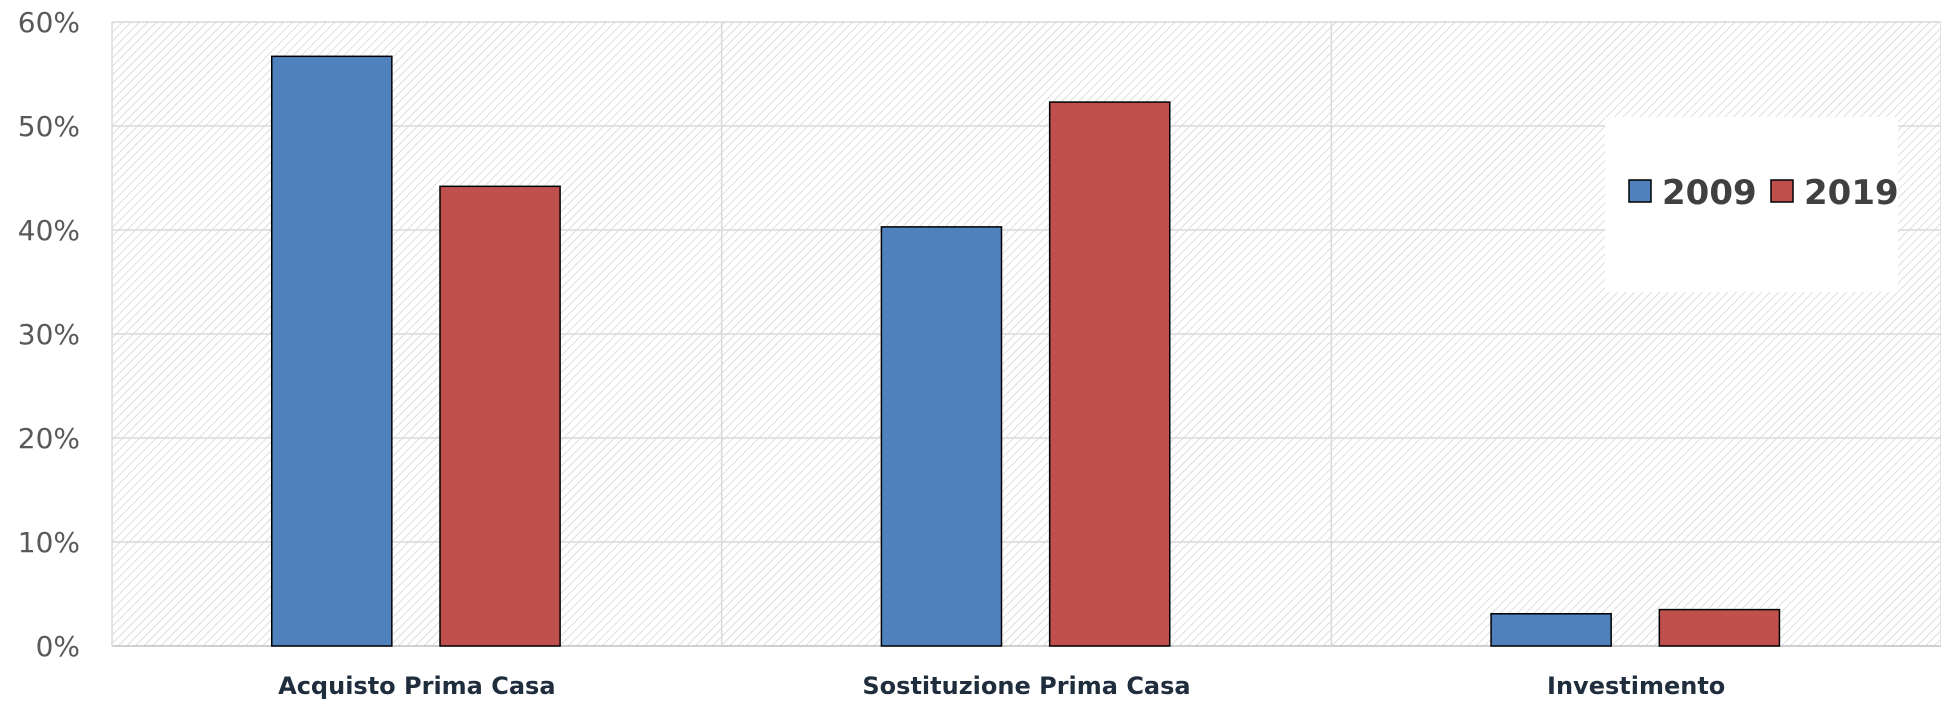 This screenshot has height=703, width=1941. Describe the element at coordinates (1640, 191) in the screenshot. I see `legend-swatch-2009` at that location.